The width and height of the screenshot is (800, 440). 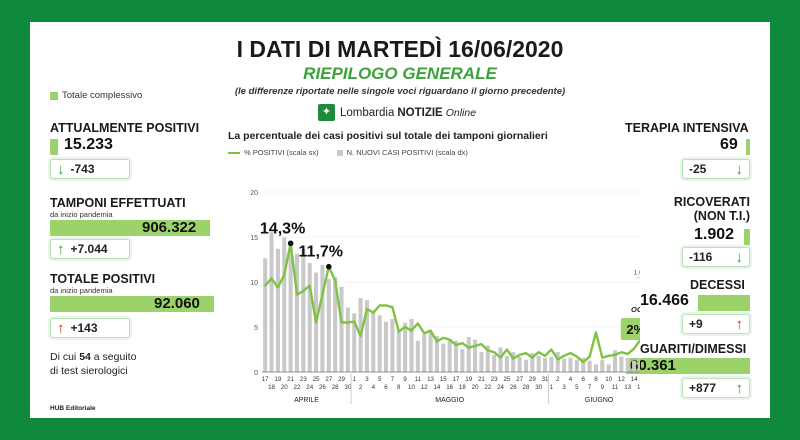 I want to click on x-tick-label: 12, so click(x=424, y=387).